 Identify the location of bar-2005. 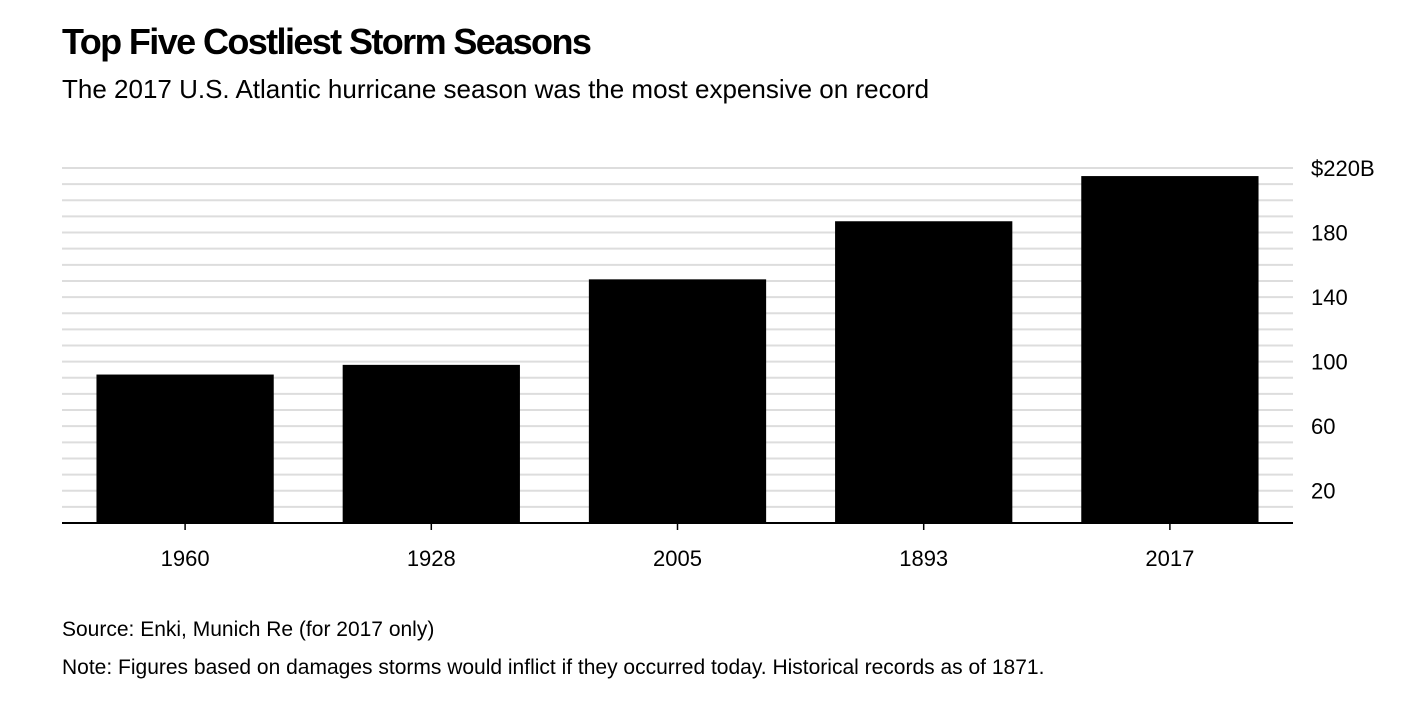
(677, 401).